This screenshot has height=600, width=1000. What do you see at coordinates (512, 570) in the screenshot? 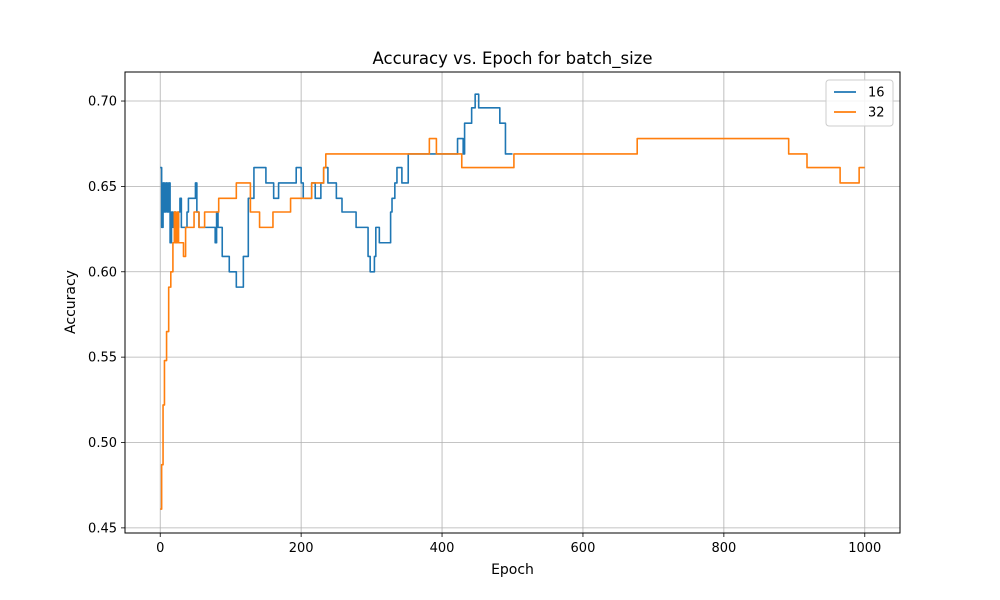
I see `x-axis-label: Epoch` at bounding box center [512, 570].